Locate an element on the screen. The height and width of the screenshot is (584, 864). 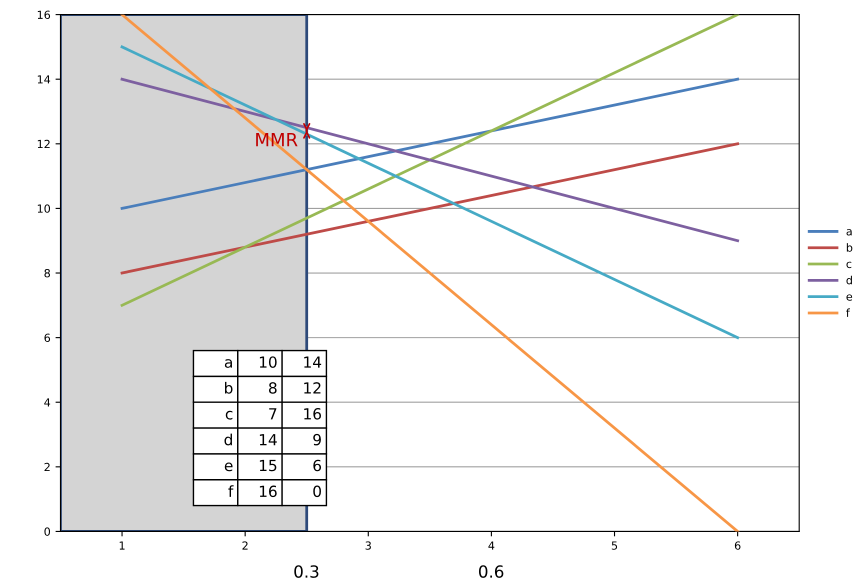
legend-label: c is located at coordinates (849, 265).